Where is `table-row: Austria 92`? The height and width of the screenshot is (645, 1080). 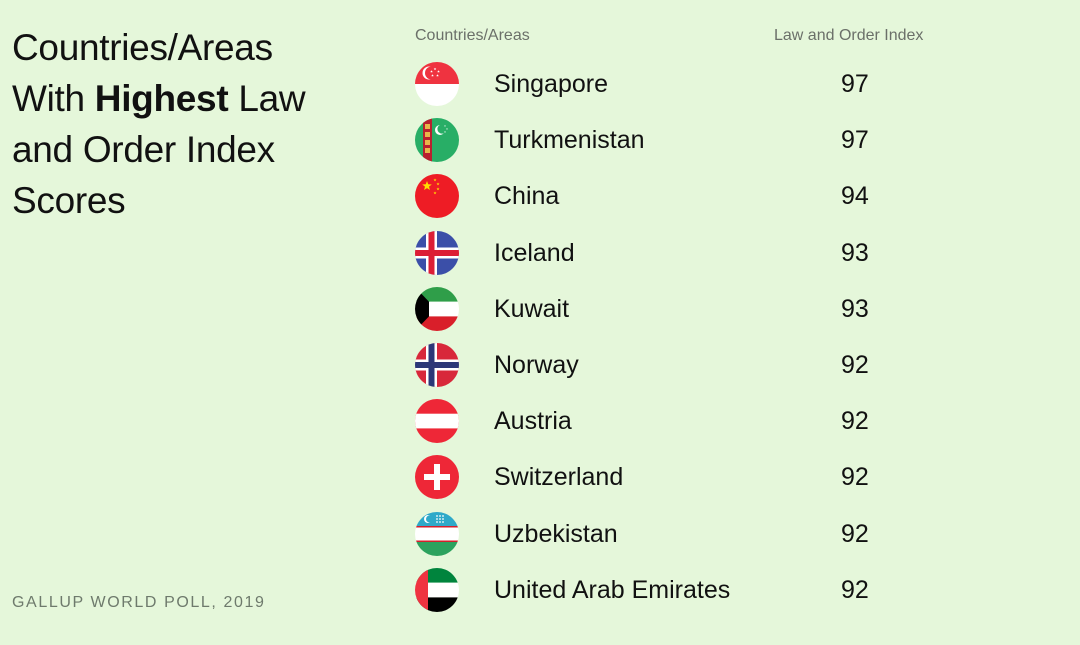 table-row: Austria 92 is located at coordinates (540, 421).